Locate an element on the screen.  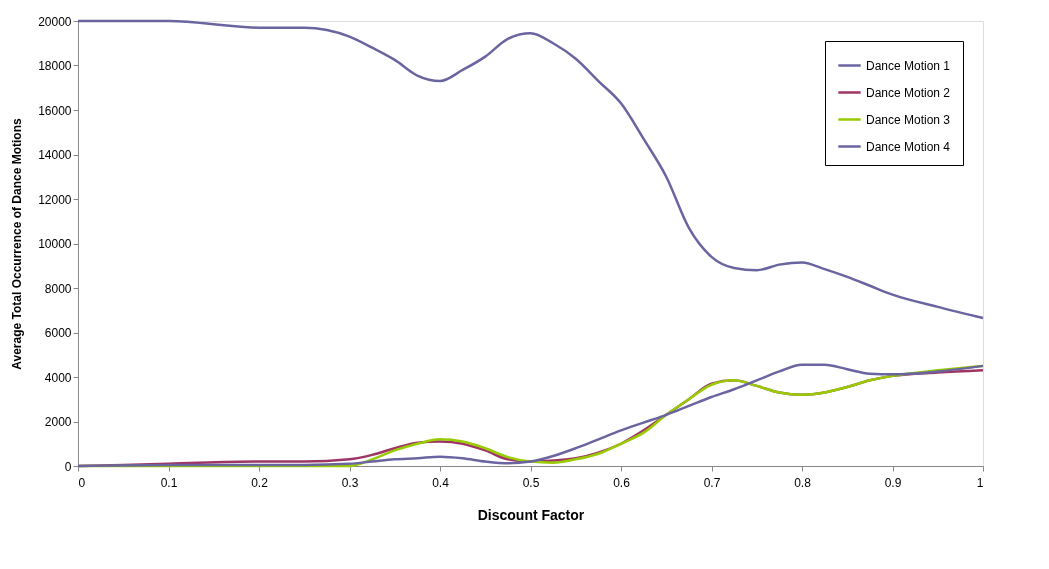
x-tick-label: 0.4 is located at coordinates (441, 482).